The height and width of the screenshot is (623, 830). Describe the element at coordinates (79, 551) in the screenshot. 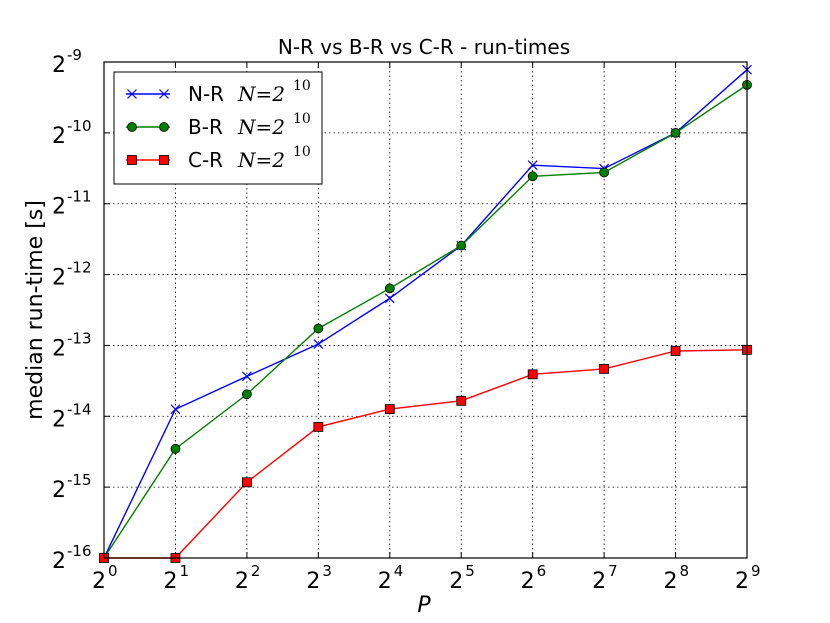

I see `y-tick-exp: -16` at that location.